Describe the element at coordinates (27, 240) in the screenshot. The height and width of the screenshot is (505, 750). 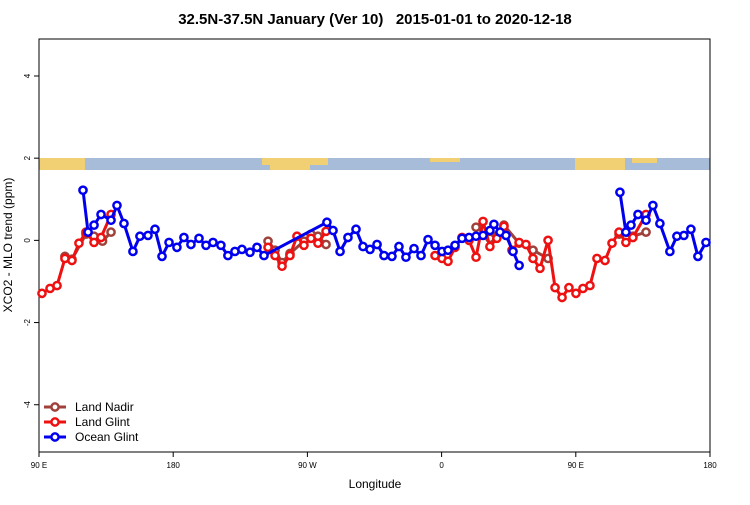
I see `y-tick-label: 0` at that location.